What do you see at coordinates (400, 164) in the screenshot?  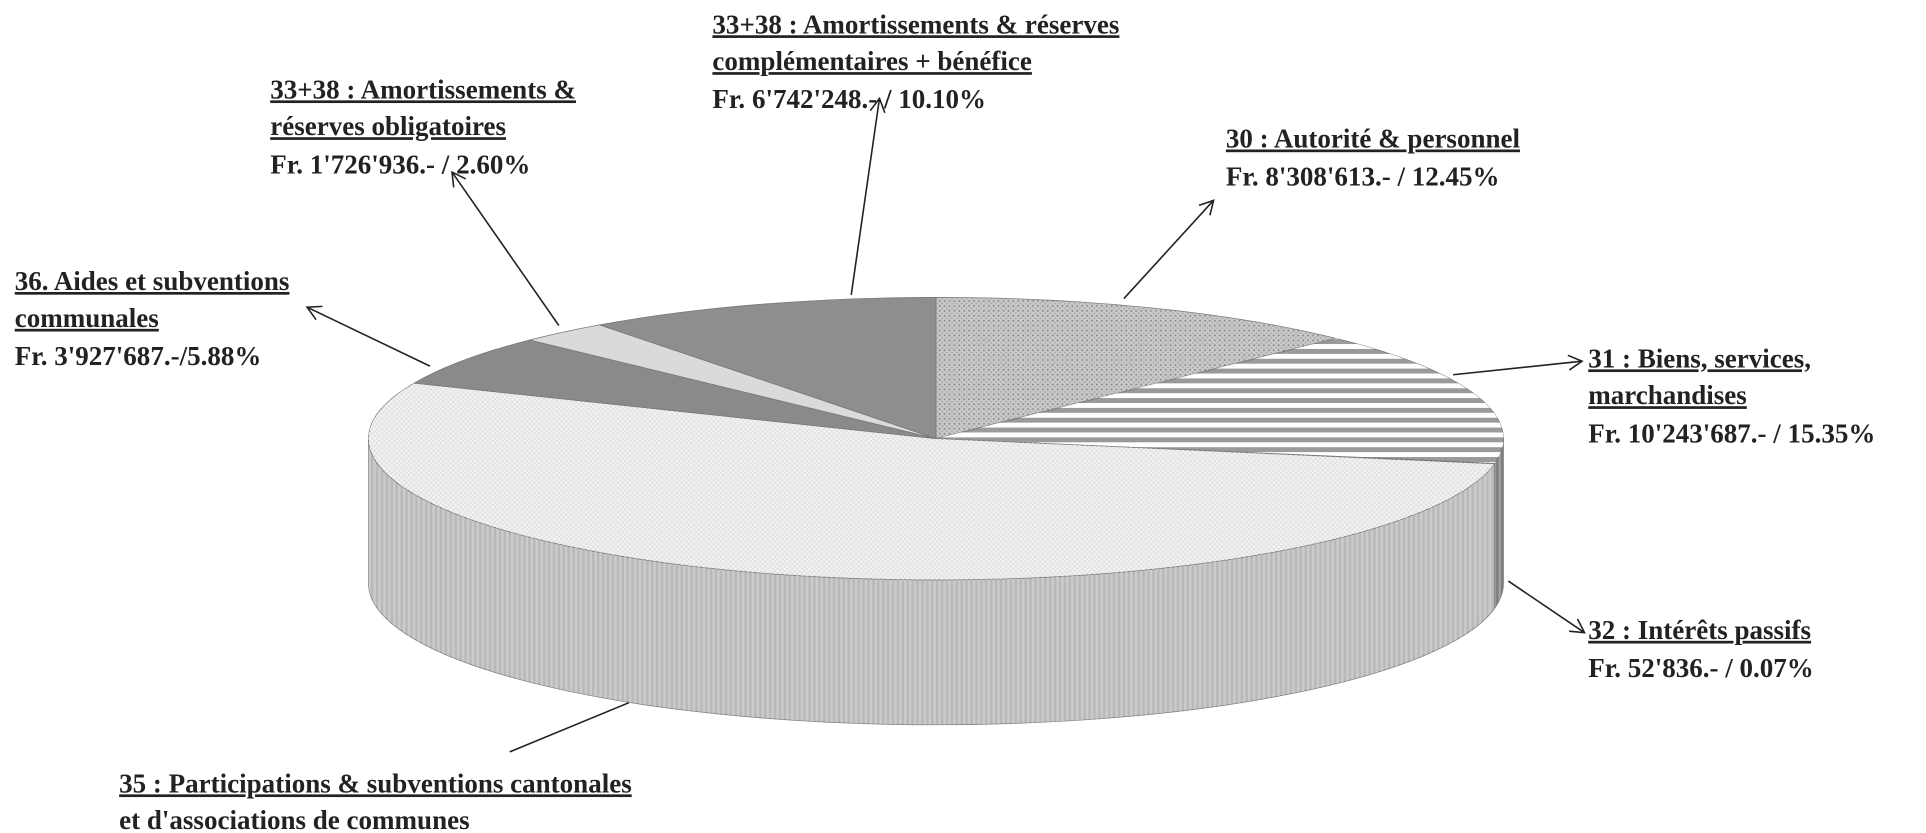 I see `value-label: Fr. 1'726'936.- / 2.60%` at bounding box center [400, 164].